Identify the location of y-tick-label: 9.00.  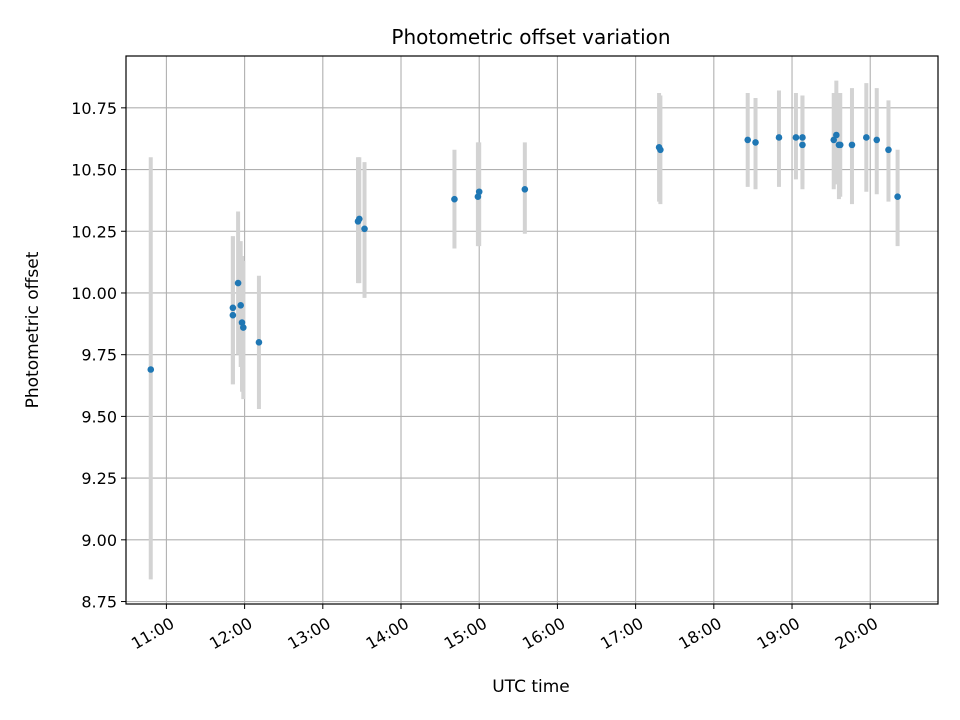
(99, 540).